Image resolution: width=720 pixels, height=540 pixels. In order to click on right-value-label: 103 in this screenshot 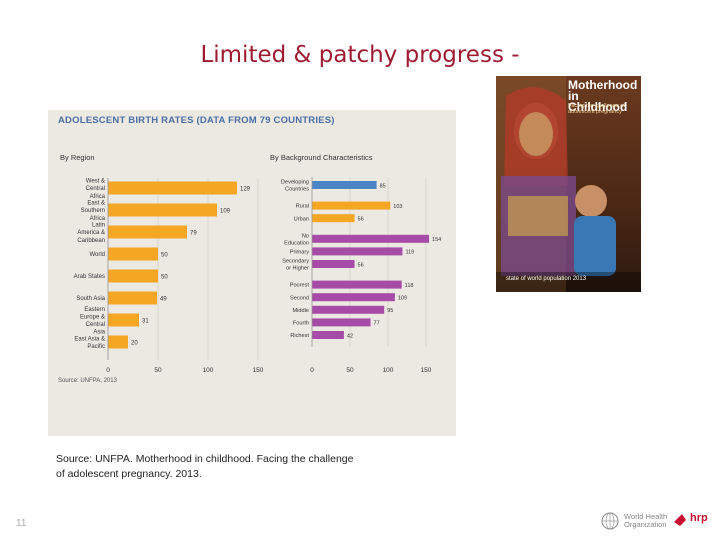, I will do `click(397, 207)`.